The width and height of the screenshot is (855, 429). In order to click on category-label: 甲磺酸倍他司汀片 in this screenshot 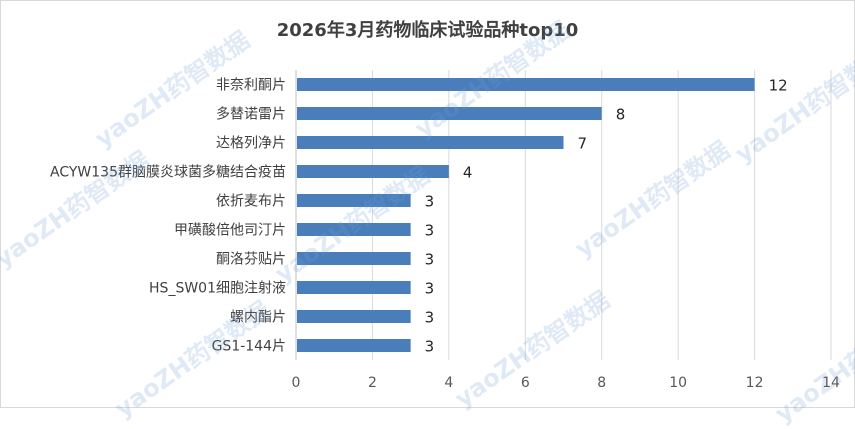, I will do `click(230, 231)`.